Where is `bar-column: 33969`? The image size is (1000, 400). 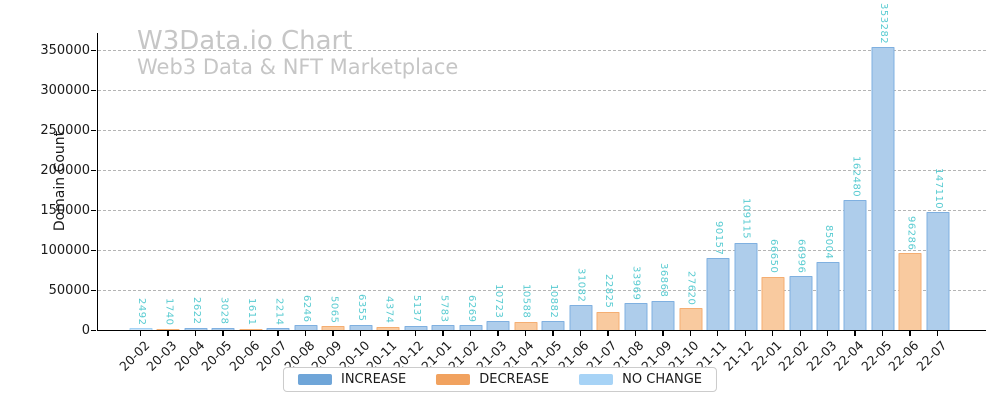
bar-column: 33969 is located at coordinates (635, 181).